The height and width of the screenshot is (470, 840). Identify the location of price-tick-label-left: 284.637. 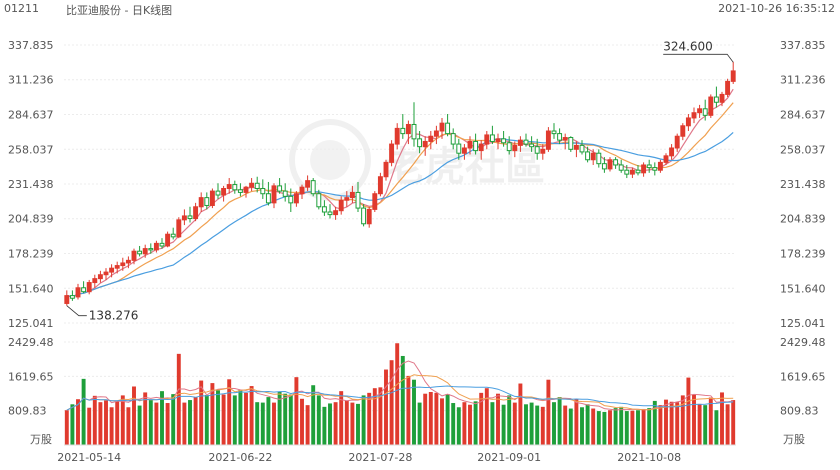
(31, 114).